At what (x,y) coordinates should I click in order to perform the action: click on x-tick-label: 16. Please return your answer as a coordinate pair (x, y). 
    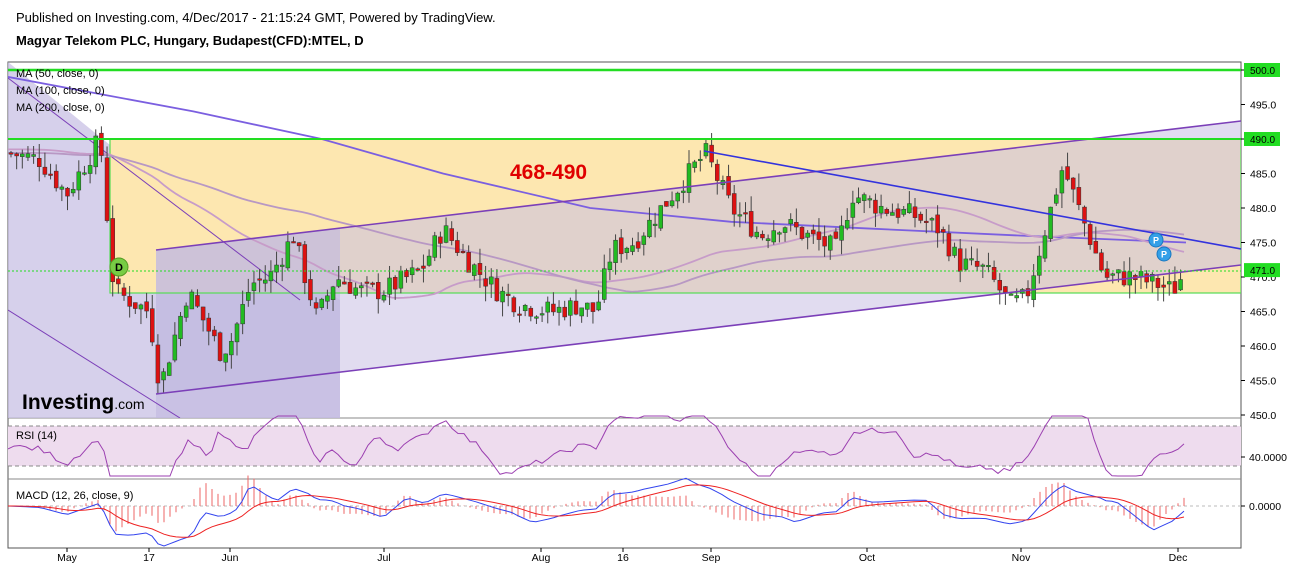
    Looking at the image, I should click on (623, 558).